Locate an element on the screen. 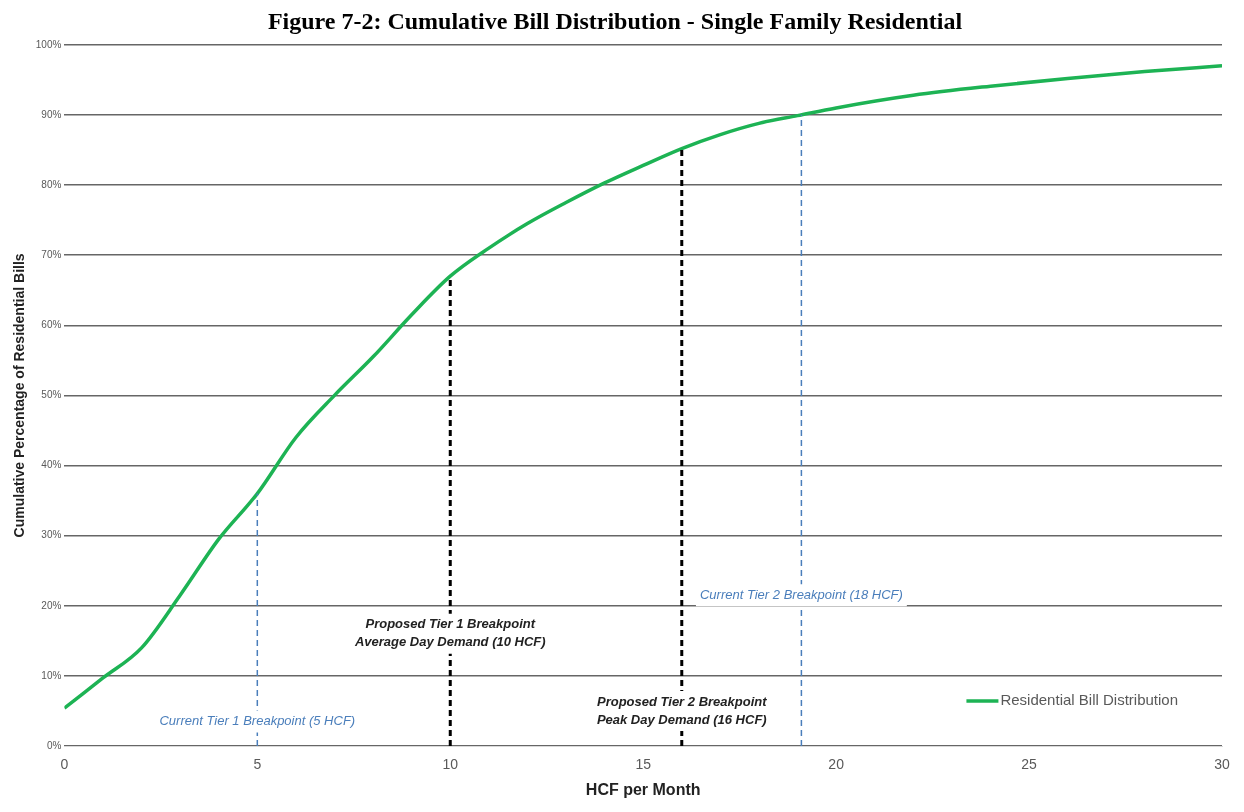 This screenshot has width=1244, height=812. x-axis-title: HCF per Month is located at coordinates (643, 789).